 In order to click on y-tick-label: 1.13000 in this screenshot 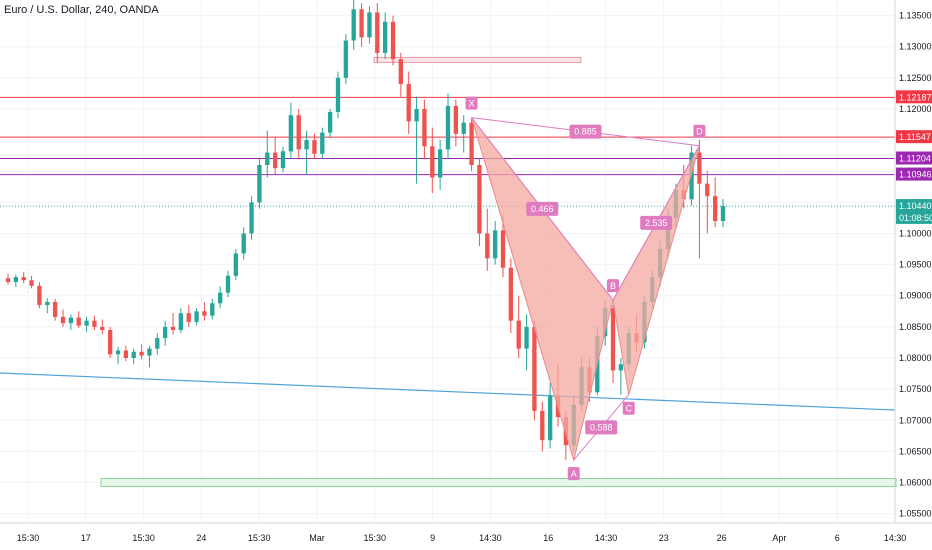, I will do `click(915, 47)`.